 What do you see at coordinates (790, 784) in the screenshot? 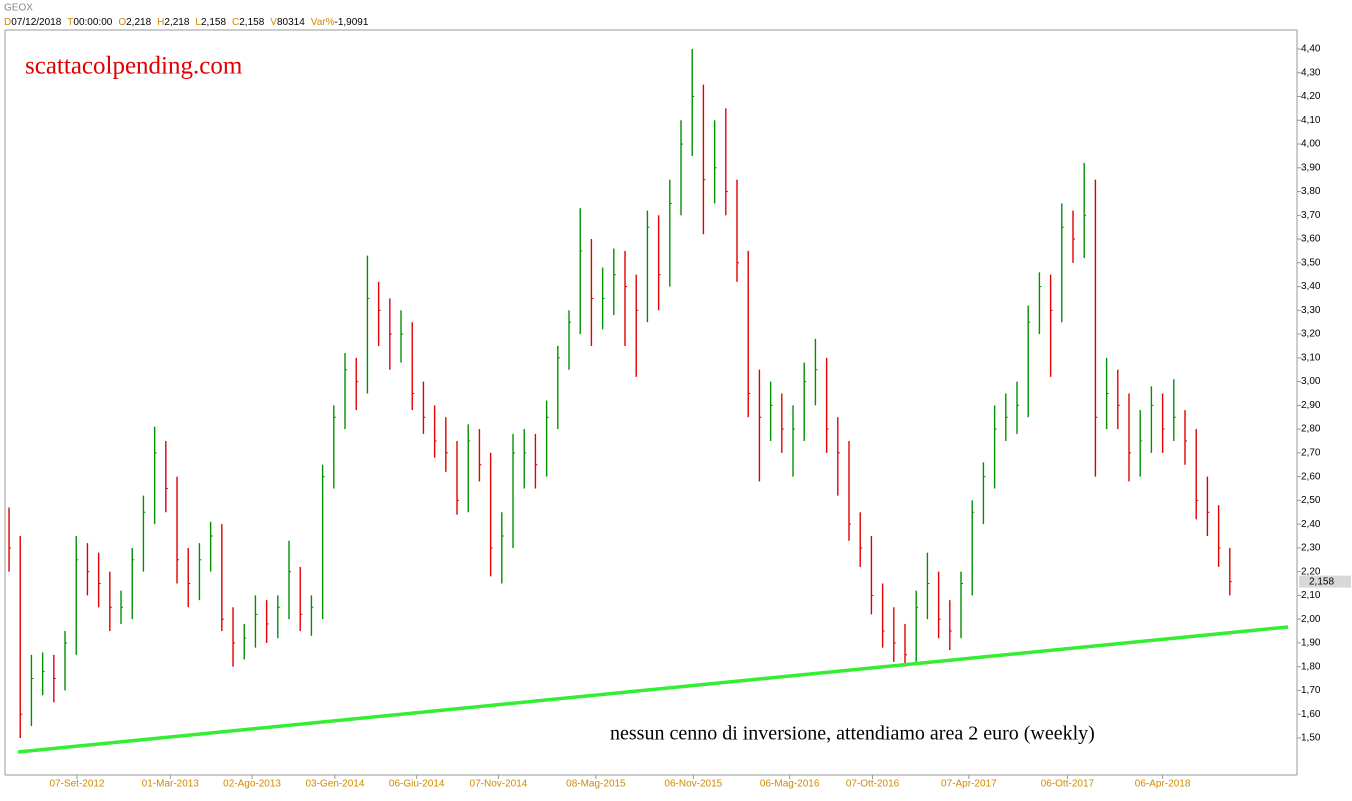
I see `x-tick-label: 06-Mag-2016` at bounding box center [790, 784].